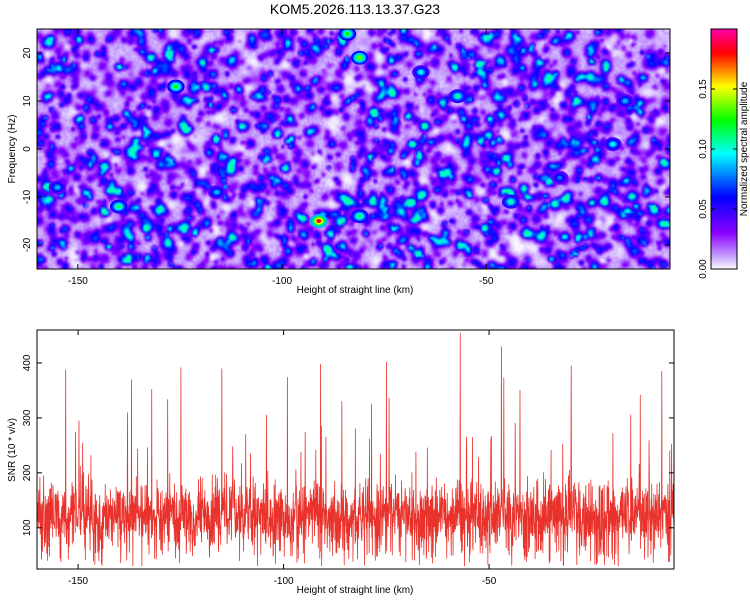 This screenshot has width=750, height=605. I want to click on y-tick-label: 100, so click(27, 527).